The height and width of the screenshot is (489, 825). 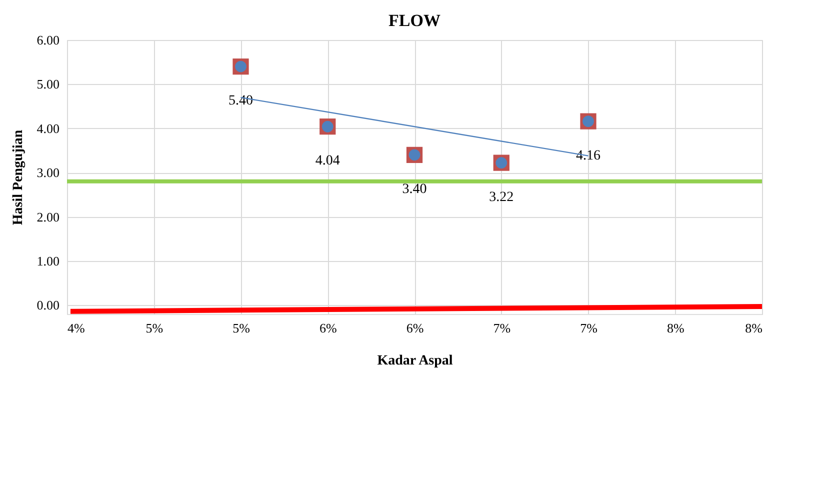 What do you see at coordinates (415, 361) in the screenshot?
I see `x-axis-title: Kadar Aspal` at bounding box center [415, 361].